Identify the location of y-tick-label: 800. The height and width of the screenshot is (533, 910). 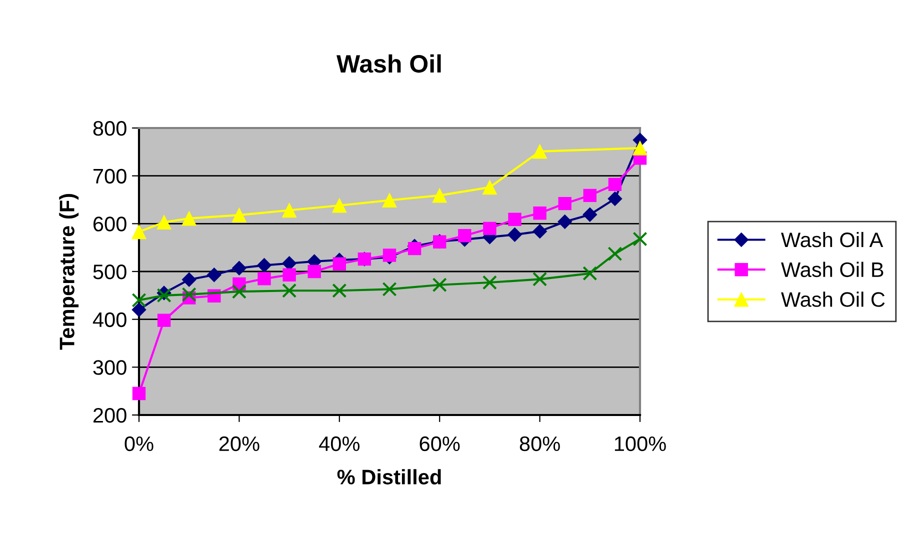
(109, 128).